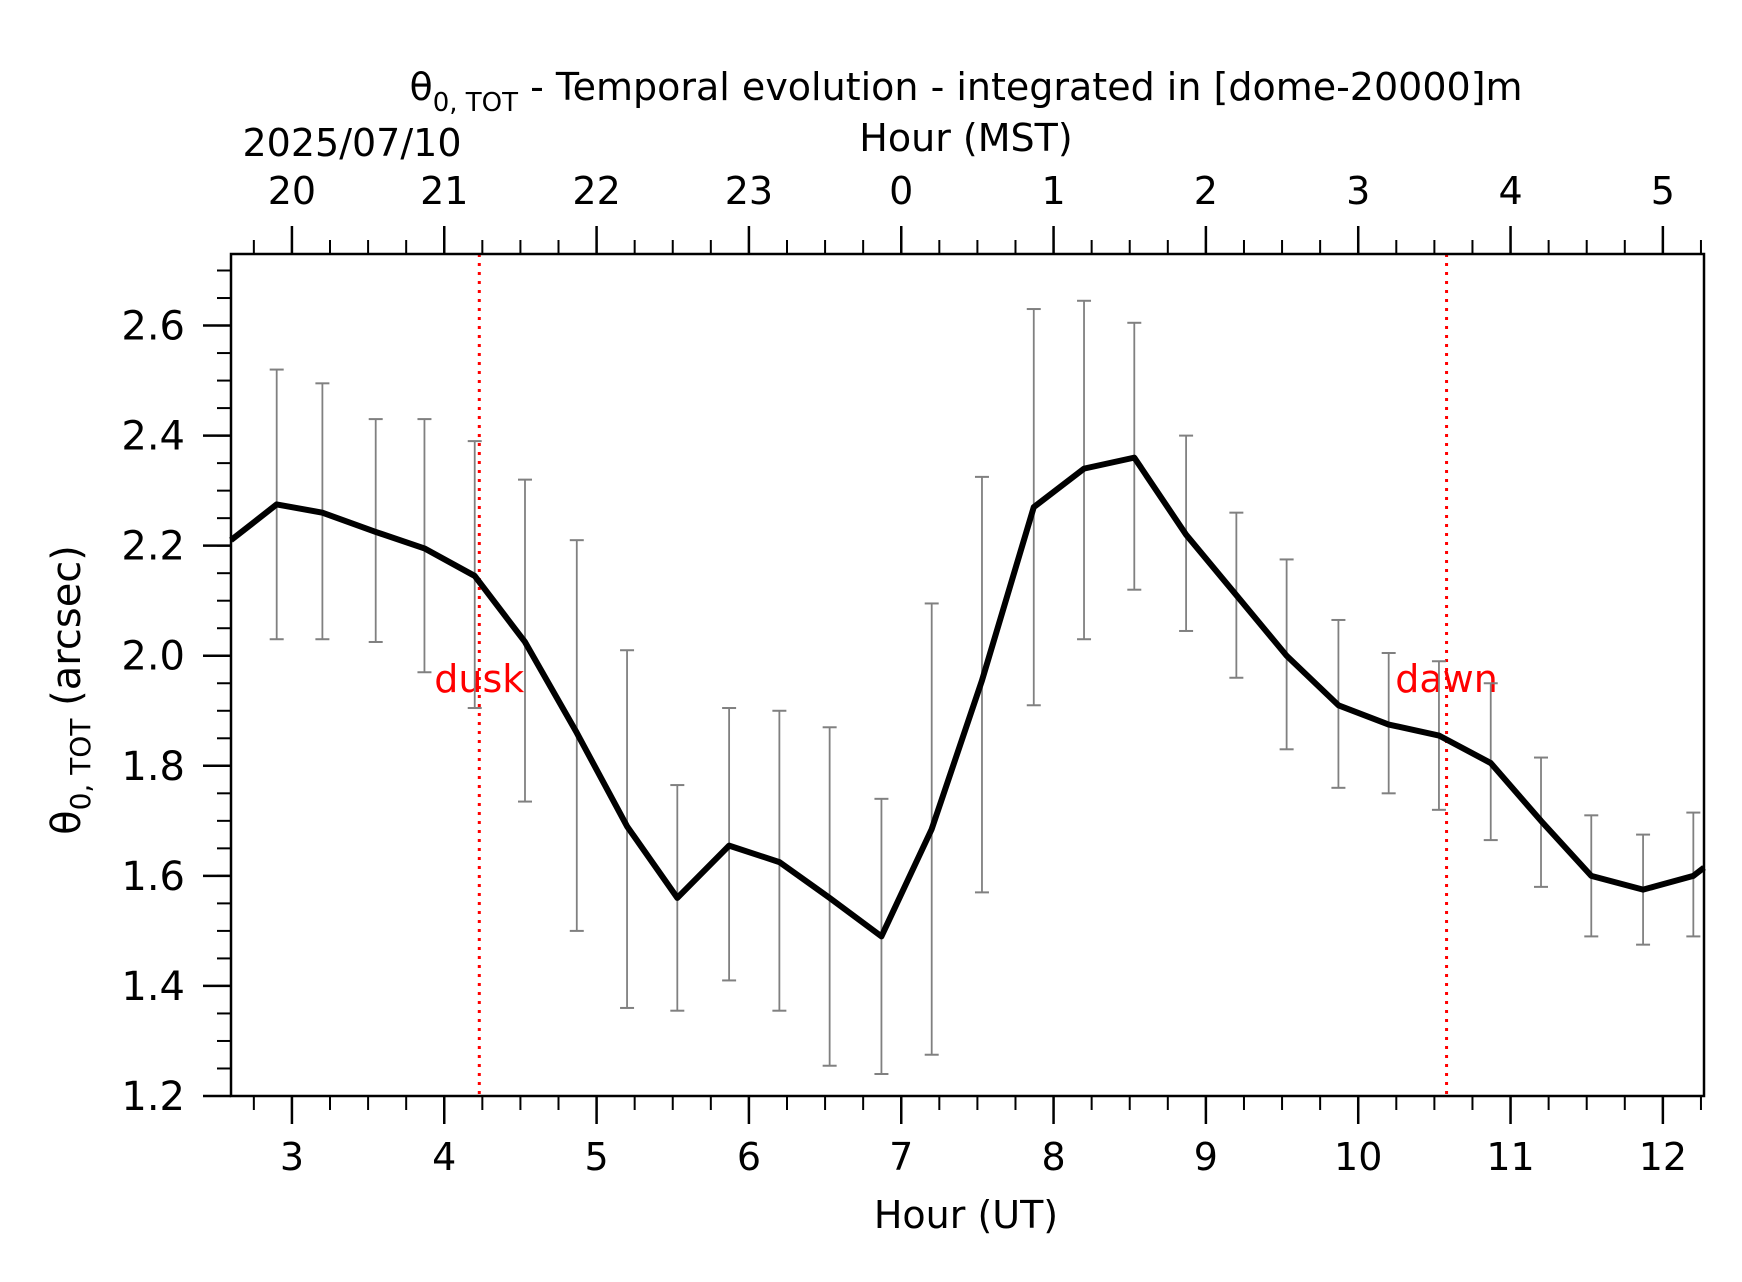 The height and width of the screenshot is (1282, 1742). What do you see at coordinates (1510, 1157) in the screenshot?
I see `x-tick-label: 11` at bounding box center [1510, 1157].